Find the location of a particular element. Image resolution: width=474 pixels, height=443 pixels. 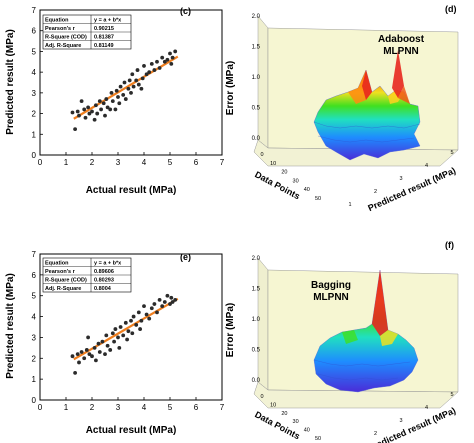

x-tick-label: 30 is located at coordinates (296, 181).